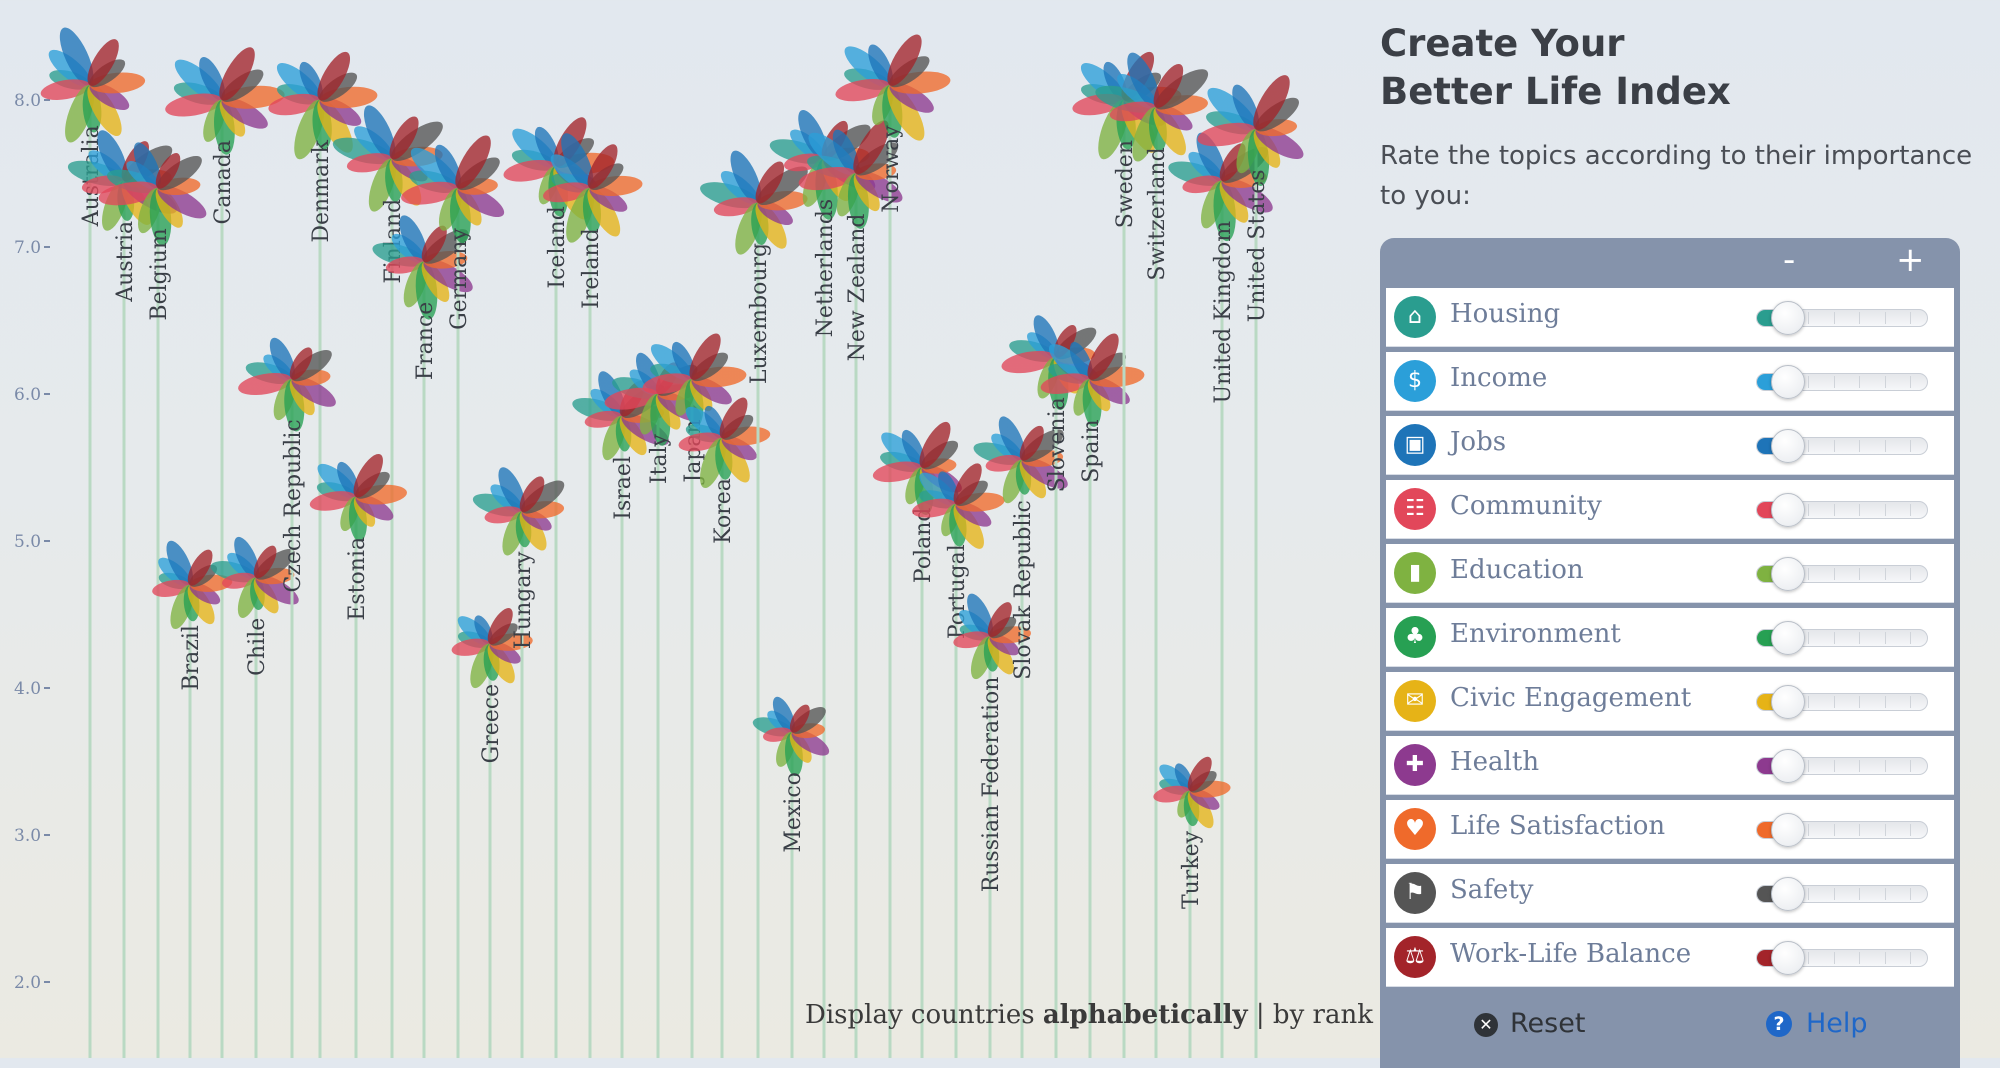 The image size is (2000, 1068). I want to click on country-flower: Germany, so click(453, 594).